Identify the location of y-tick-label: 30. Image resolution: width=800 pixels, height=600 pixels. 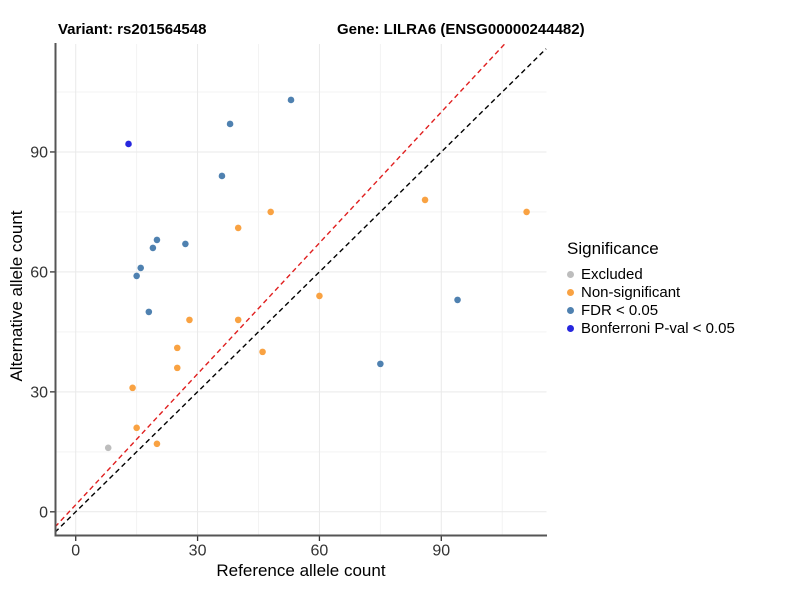
(39, 392).